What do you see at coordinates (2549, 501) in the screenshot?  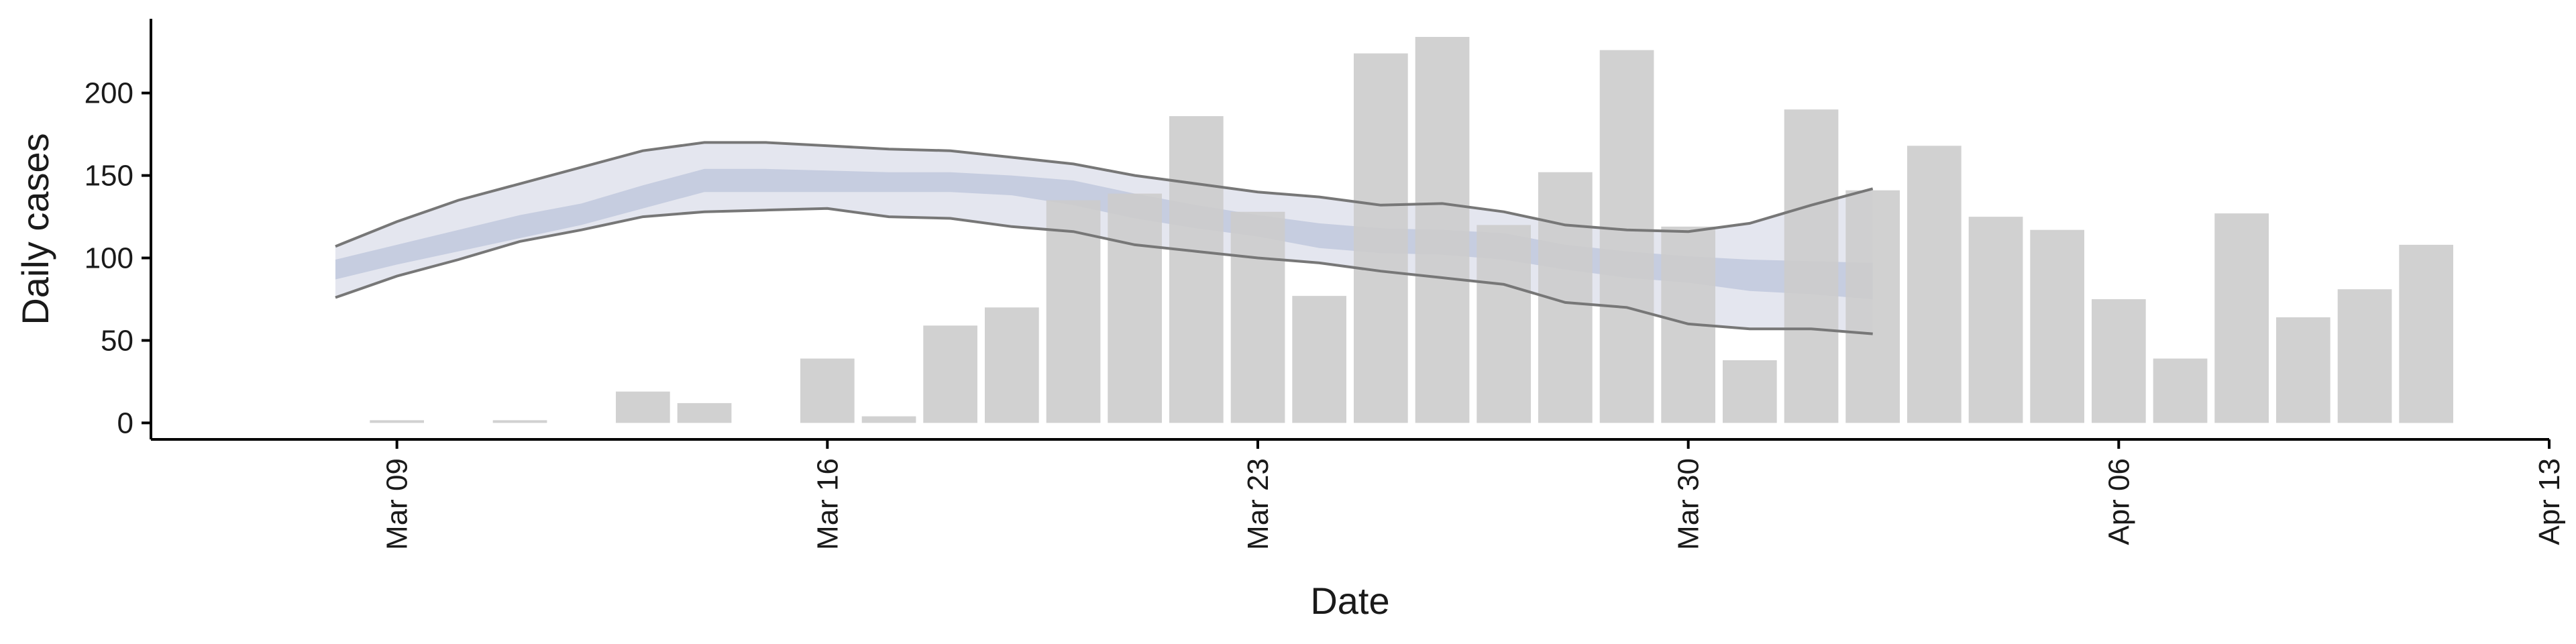 I see `x-tick-label: Apr 13` at bounding box center [2549, 501].